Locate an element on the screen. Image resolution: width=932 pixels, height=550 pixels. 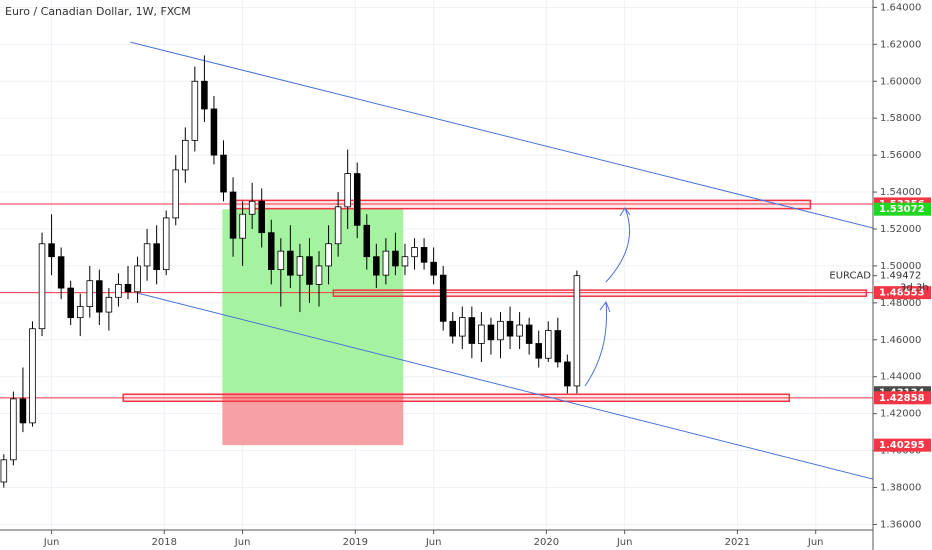
price-label: 1.53072 is located at coordinates (902, 209).